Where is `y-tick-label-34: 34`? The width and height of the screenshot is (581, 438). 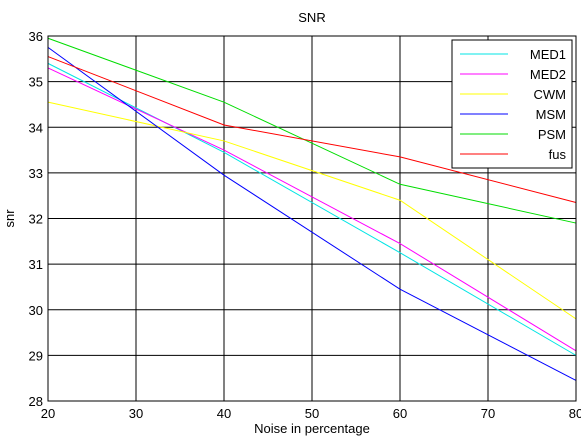 y-tick-label-34: 34 is located at coordinates (36, 127).